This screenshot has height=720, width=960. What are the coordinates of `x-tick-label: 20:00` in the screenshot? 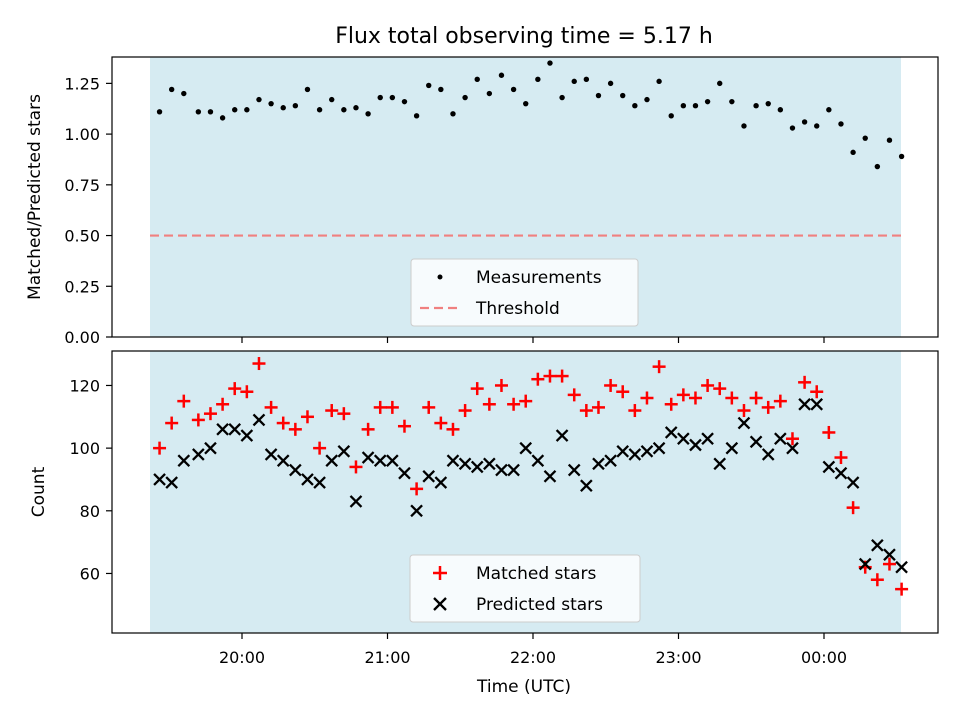 It's located at (242, 657).